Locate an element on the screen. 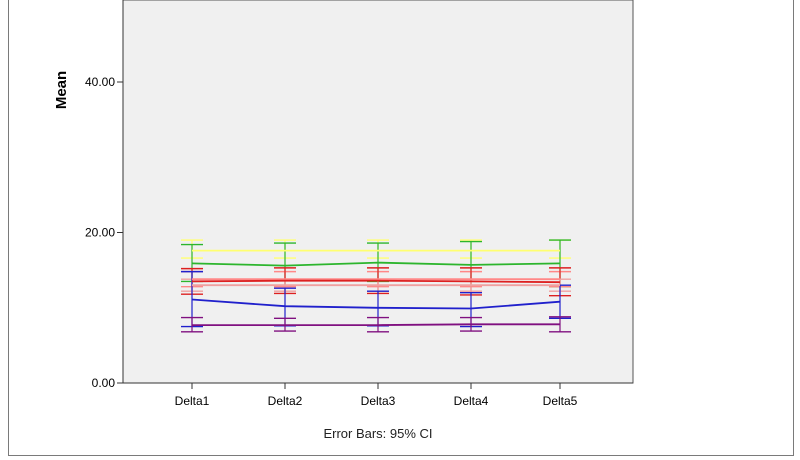  x-tick-label: Delta1 is located at coordinates (192, 401).